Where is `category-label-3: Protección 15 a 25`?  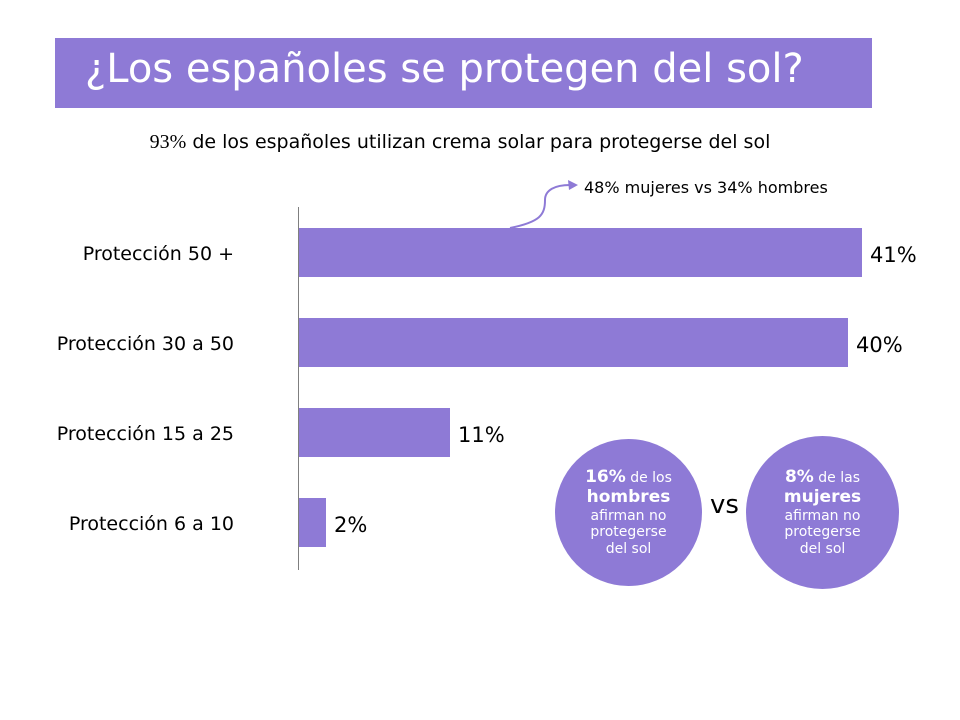
category-label-3: Protección 15 a 25 is located at coordinates (145, 434).